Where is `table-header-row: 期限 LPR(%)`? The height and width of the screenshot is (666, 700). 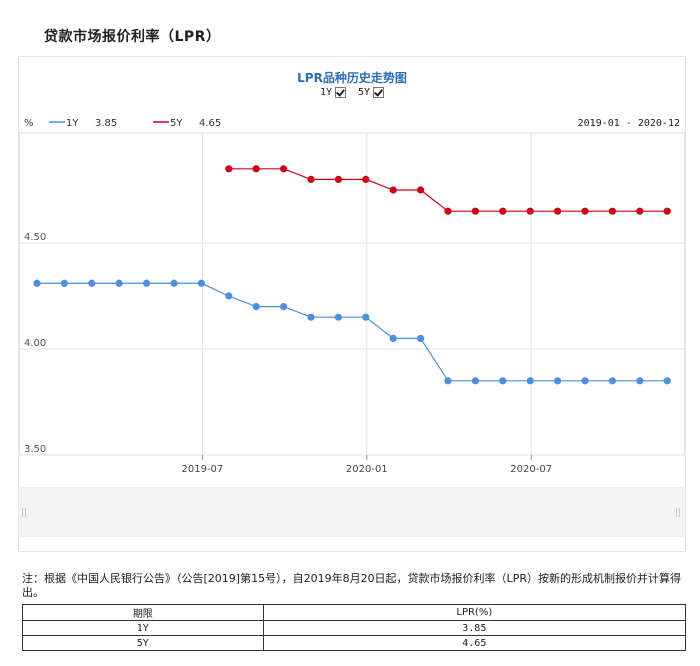 table-header-row: 期限 LPR(%) is located at coordinates (354, 612).